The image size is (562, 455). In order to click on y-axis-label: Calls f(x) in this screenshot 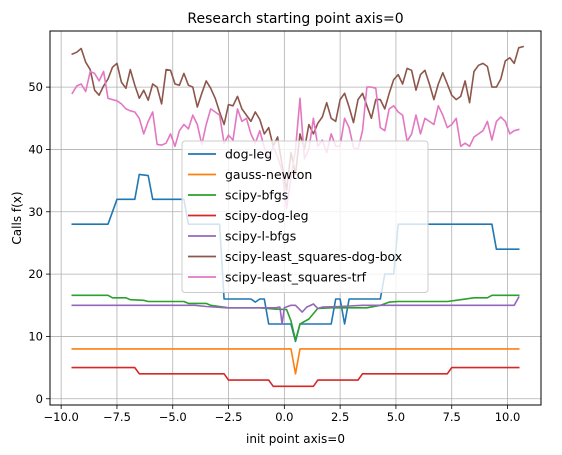, I will do `click(17, 217)`.